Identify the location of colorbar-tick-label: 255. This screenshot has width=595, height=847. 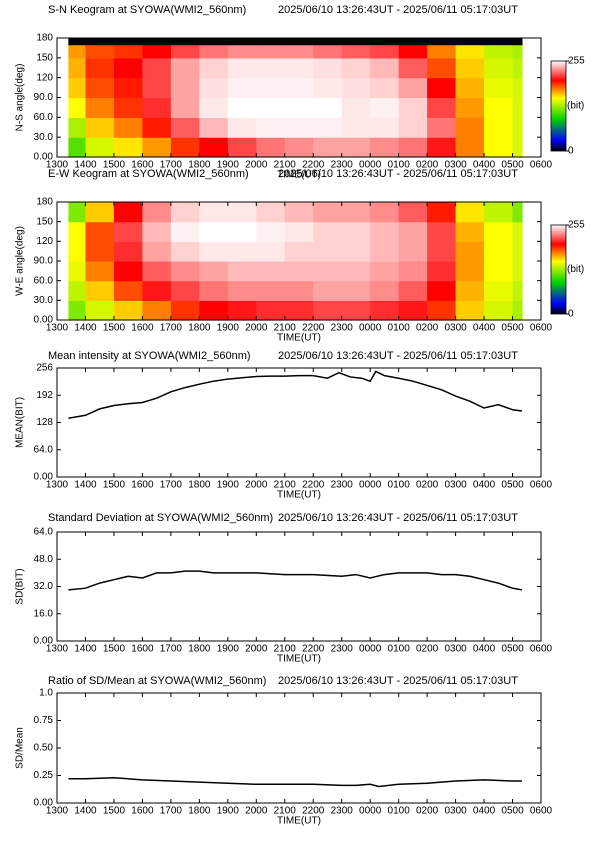
(576, 225).